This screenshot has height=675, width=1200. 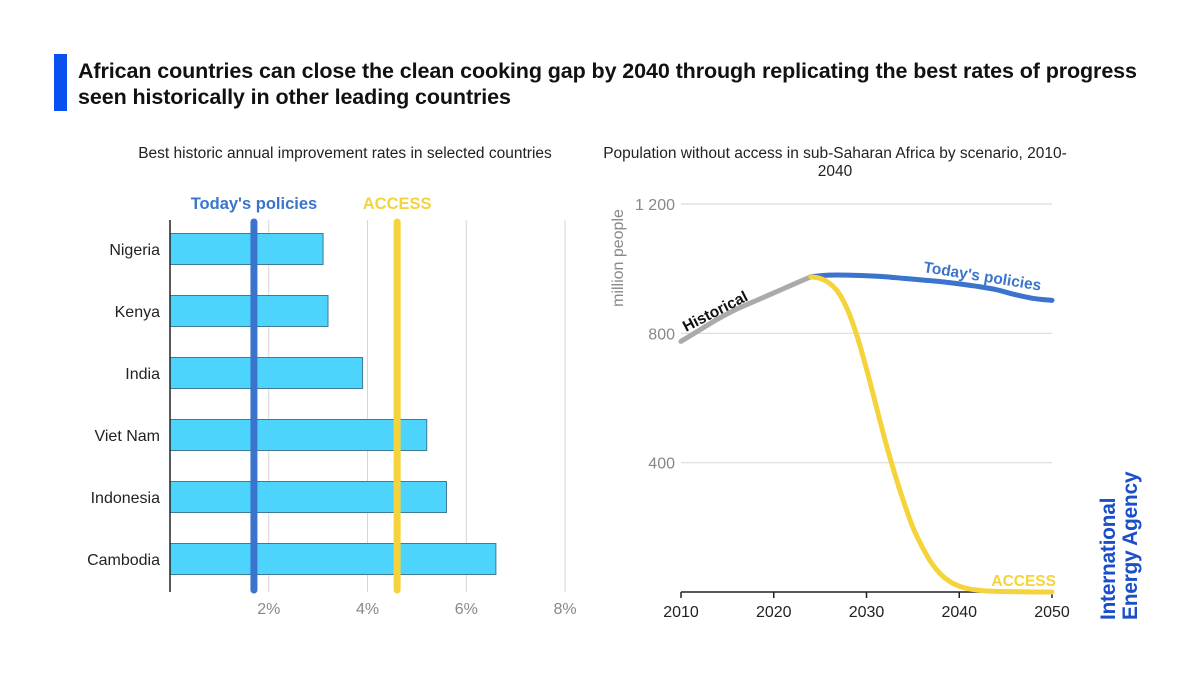 What do you see at coordinates (134, 250) in the screenshot?
I see `category-label: Nigeria` at bounding box center [134, 250].